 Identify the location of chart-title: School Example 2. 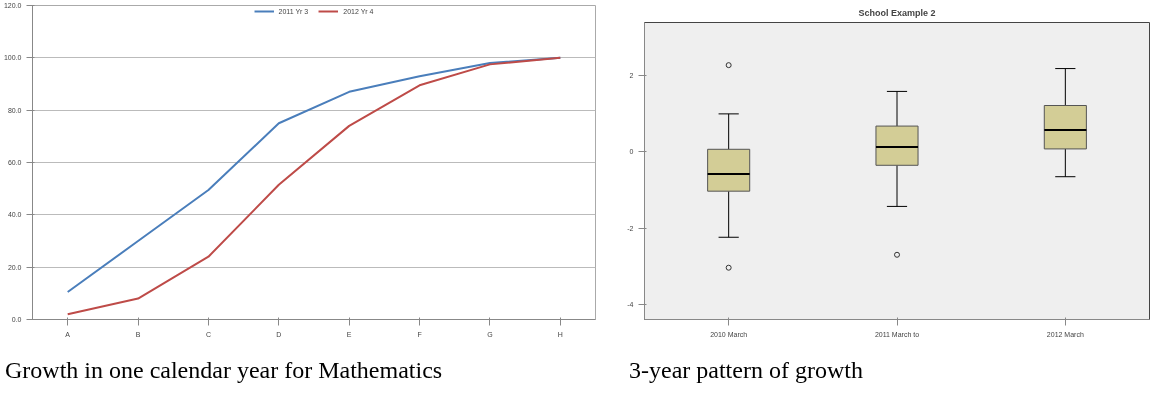
(897, 12).